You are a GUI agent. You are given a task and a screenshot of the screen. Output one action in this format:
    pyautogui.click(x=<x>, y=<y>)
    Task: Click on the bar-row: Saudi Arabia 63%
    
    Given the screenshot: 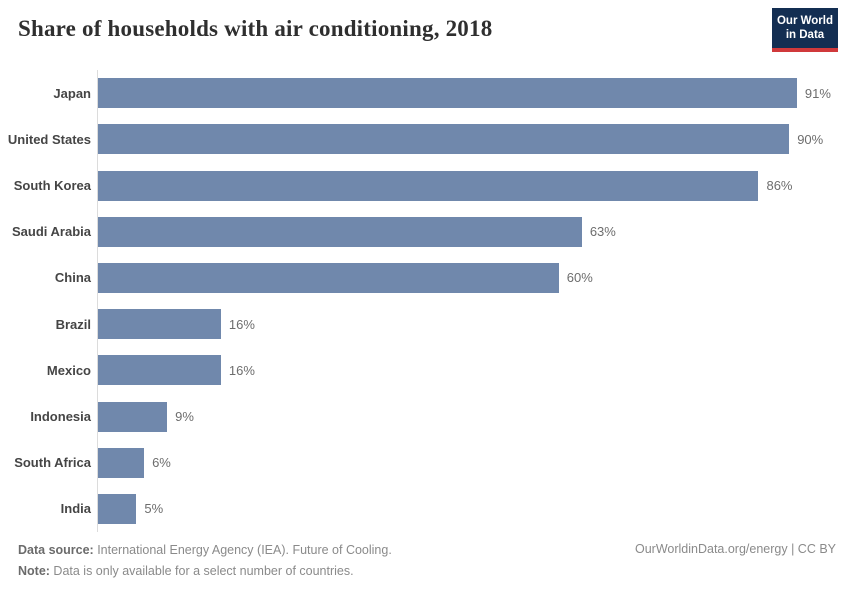 What is the action you would take?
    pyautogui.click(x=425, y=231)
    